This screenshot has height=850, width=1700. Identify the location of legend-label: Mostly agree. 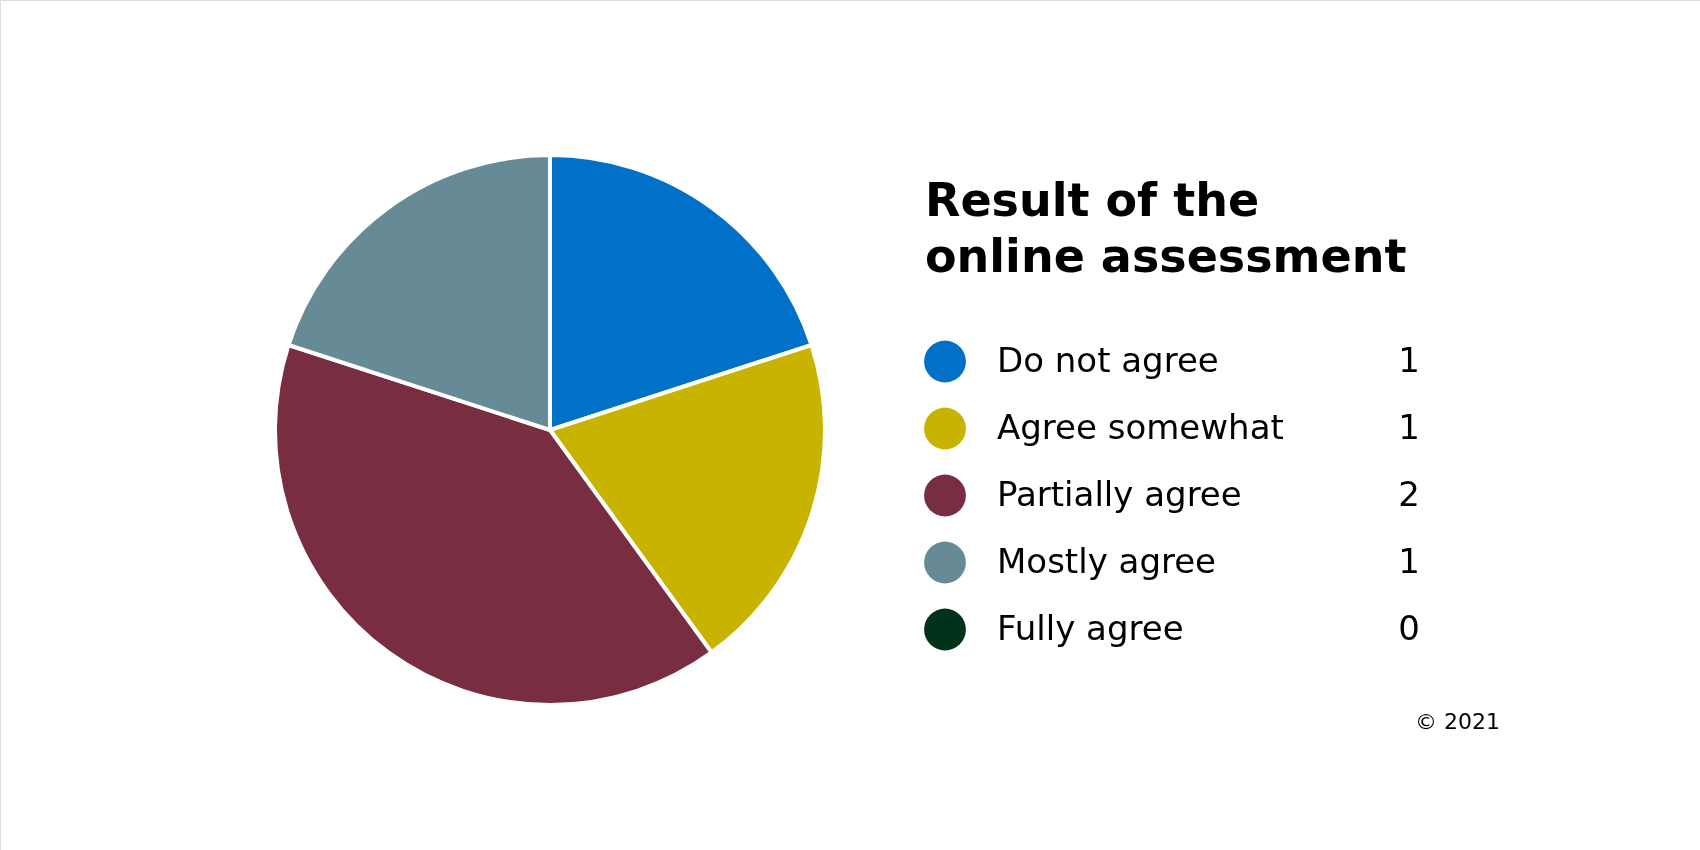
(1107, 560).